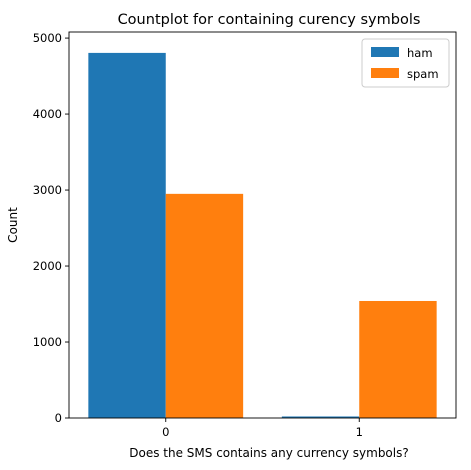 The height and width of the screenshot is (470, 471). Describe the element at coordinates (405, 63) in the screenshot. I see `legend: ham spam` at that location.